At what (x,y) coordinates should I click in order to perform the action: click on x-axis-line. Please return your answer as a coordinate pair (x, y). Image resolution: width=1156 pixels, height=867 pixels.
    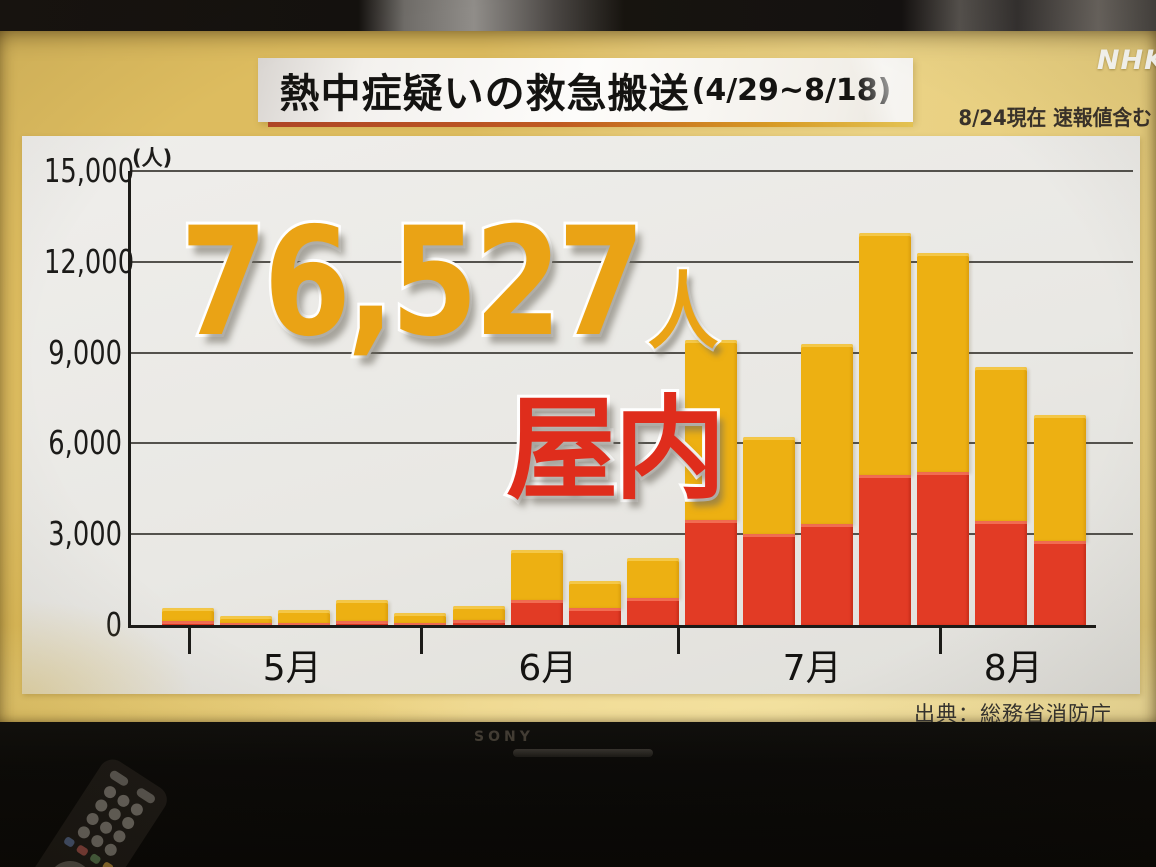
    Looking at the image, I should click on (612, 626).